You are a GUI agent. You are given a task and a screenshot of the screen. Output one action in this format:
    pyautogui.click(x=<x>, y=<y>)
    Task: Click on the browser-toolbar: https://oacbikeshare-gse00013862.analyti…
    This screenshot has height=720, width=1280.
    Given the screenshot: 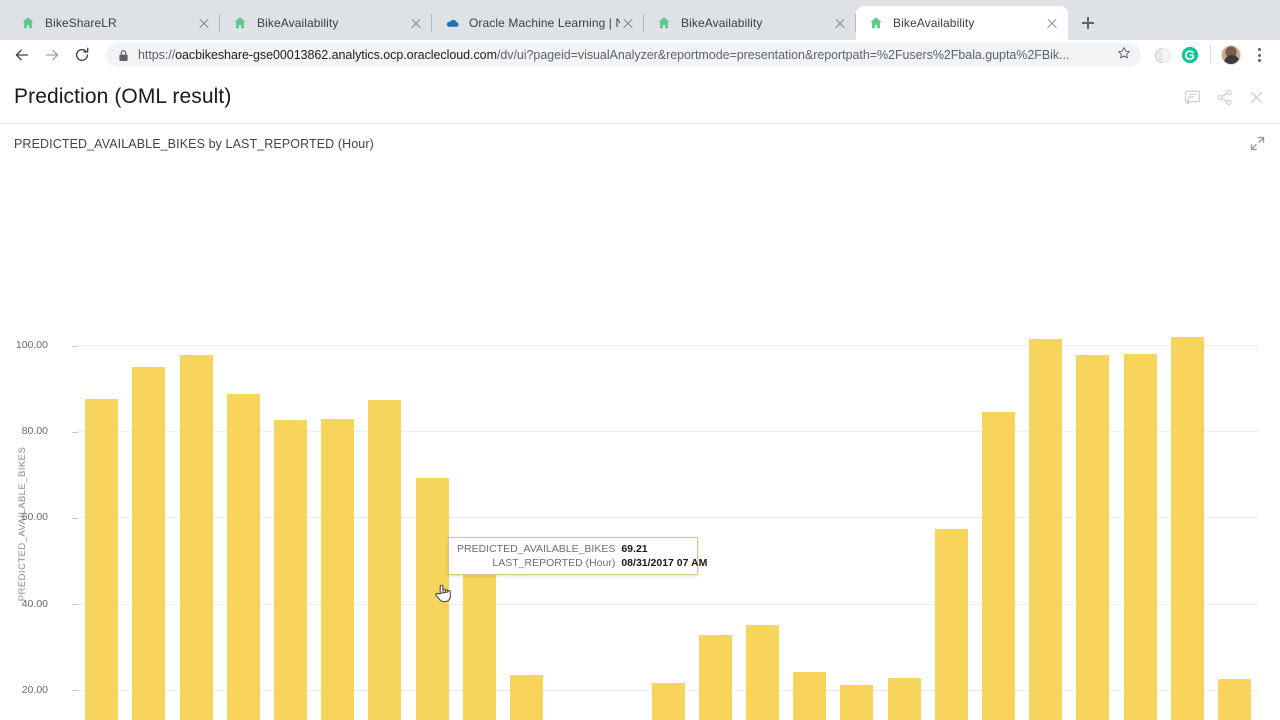 What is the action you would take?
    pyautogui.click(x=640, y=55)
    